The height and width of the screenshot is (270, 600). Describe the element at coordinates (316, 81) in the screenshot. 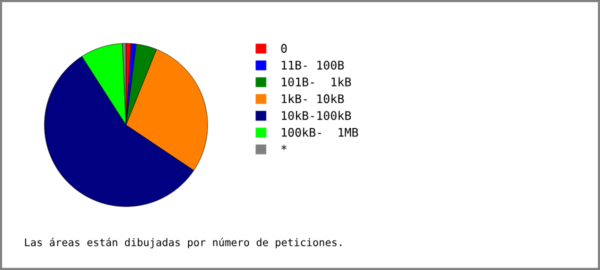

I see `legend-label: 101B- 1kB` at that location.